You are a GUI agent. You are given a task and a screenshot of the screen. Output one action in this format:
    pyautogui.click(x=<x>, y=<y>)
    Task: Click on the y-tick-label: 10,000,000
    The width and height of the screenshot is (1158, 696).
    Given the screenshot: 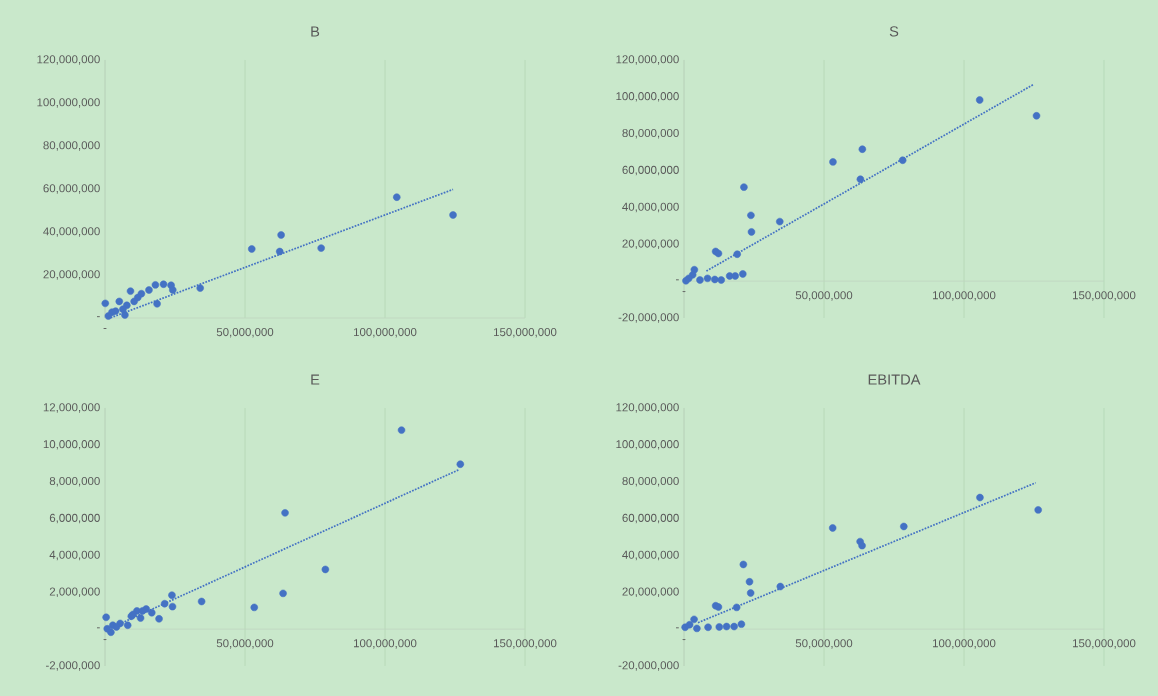 What is the action you would take?
    pyautogui.click(x=71, y=445)
    